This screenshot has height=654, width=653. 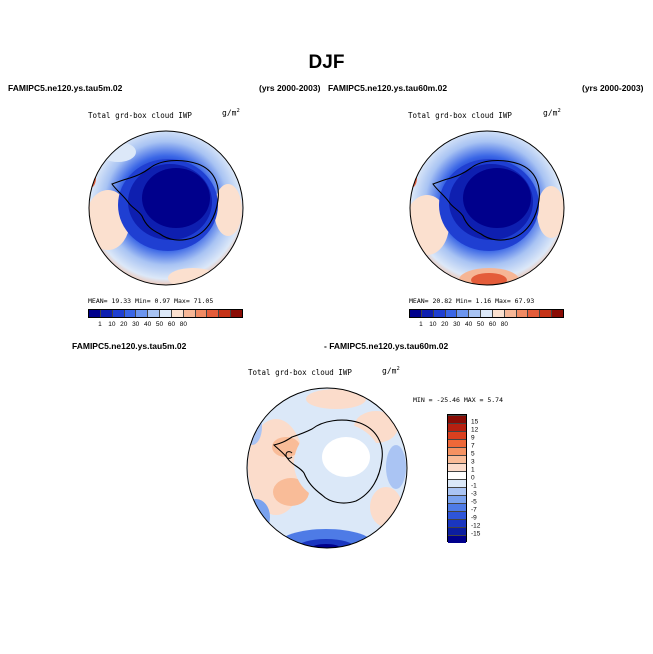 What do you see at coordinates (290, 88) in the screenshot?
I see `panel1-years: (yrs 2000-2003)` at bounding box center [290, 88].